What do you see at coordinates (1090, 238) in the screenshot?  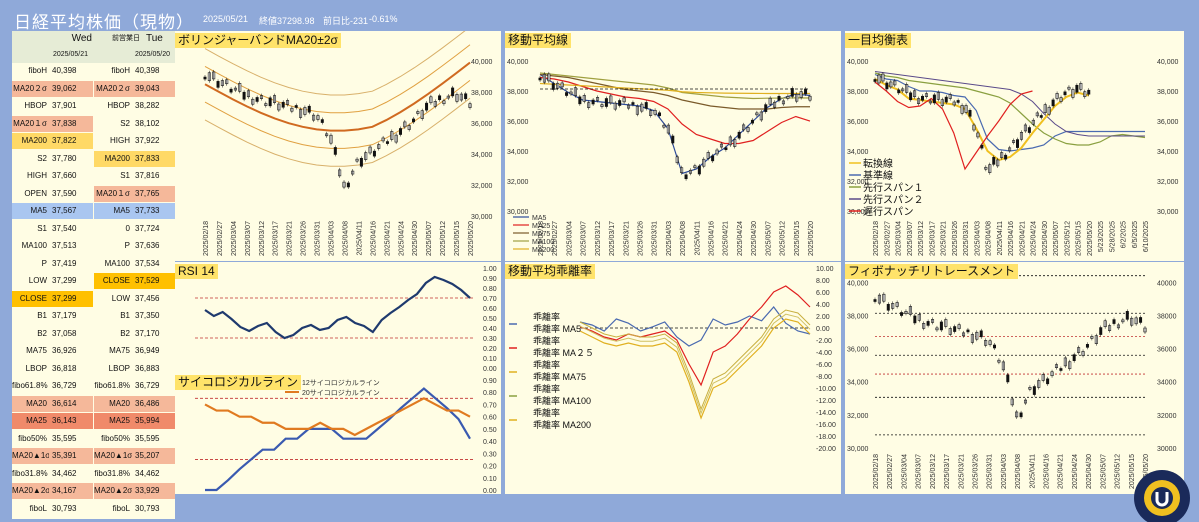 I see `tick-label: 2025/05/20` at bounding box center [1090, 238].